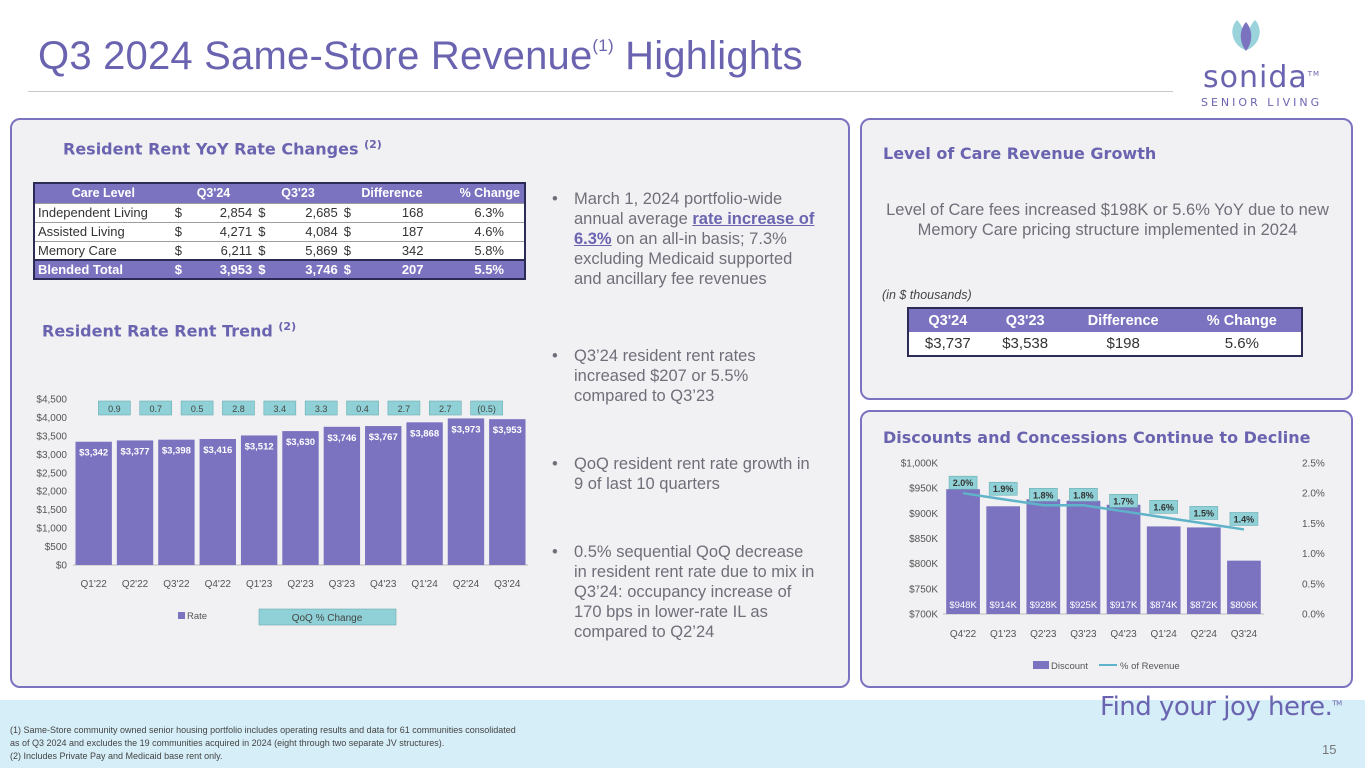 The height and width of the screenshot is (768, 1365). I want to click on y2-tick-label: 1.0%, so click(1313, 554).